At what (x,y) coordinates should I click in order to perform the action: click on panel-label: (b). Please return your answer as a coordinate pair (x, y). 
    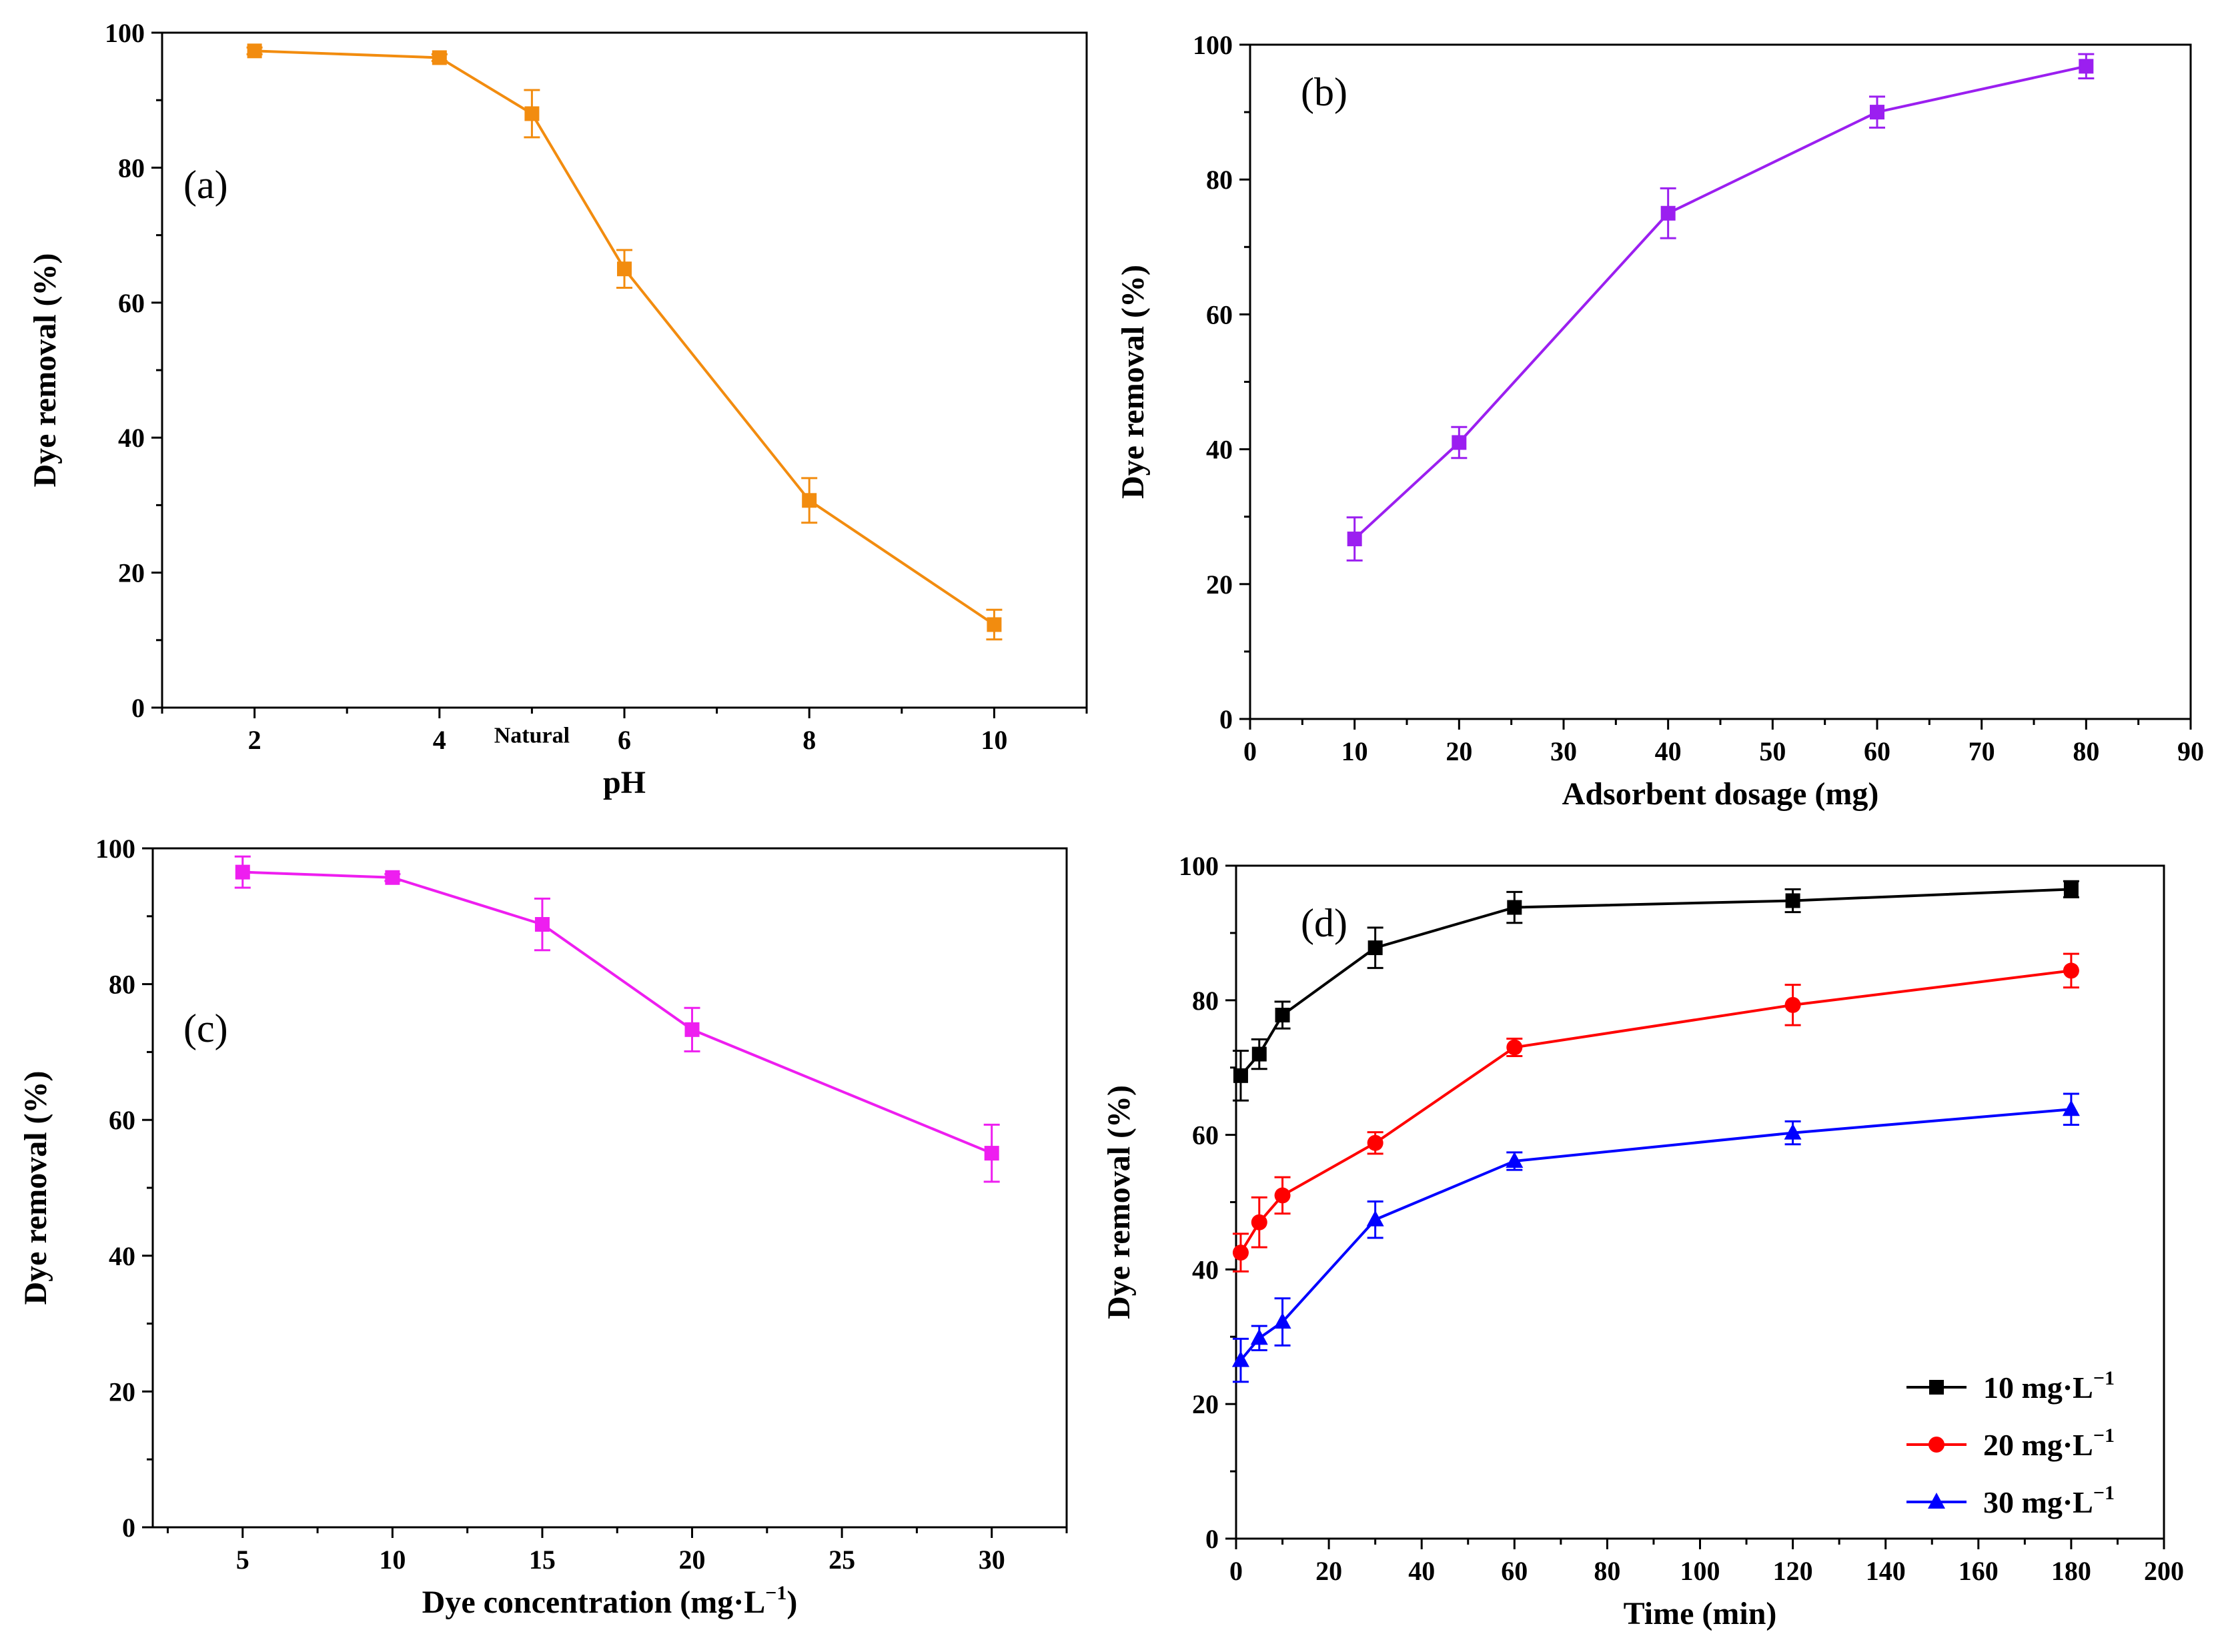
    Looking at the image, I should click on (1324, 92).